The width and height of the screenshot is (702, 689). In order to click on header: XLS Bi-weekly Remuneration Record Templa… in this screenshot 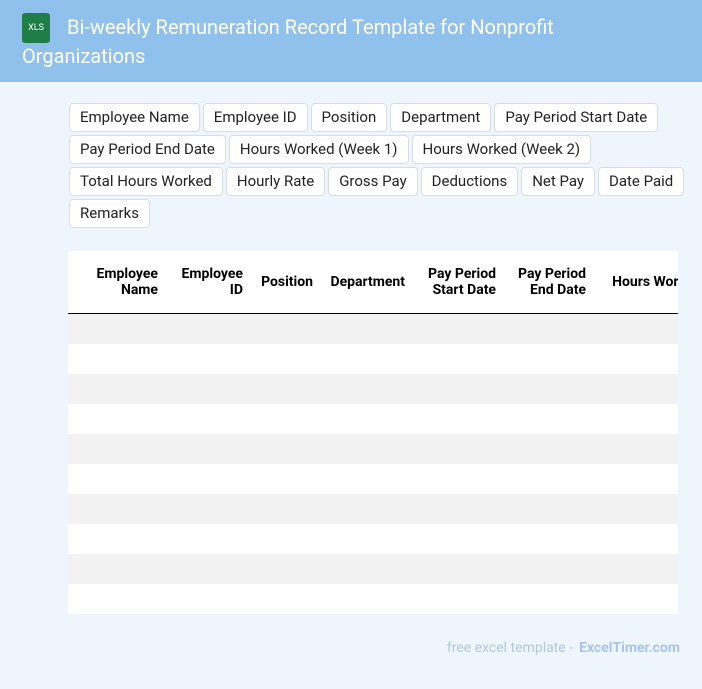, I will do `click(351, 41)`.